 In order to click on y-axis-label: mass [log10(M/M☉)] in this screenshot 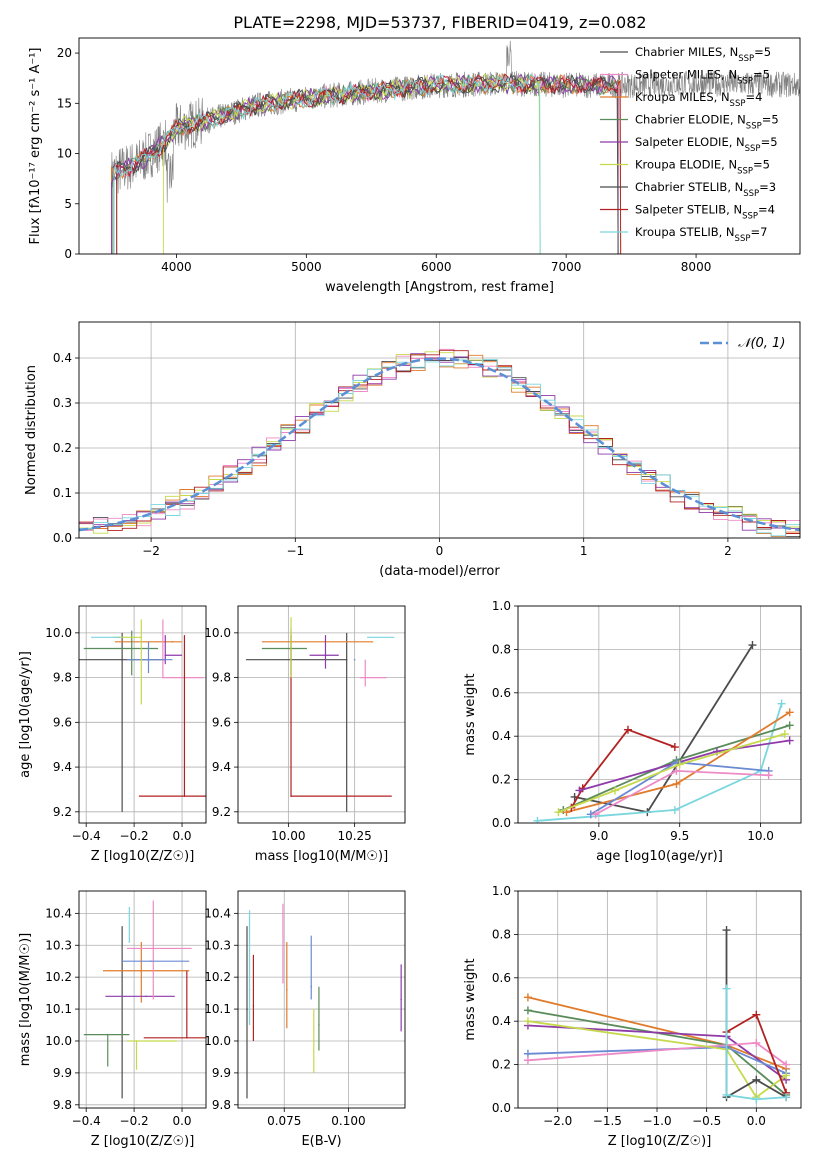, I will do `click(25, 999)`.